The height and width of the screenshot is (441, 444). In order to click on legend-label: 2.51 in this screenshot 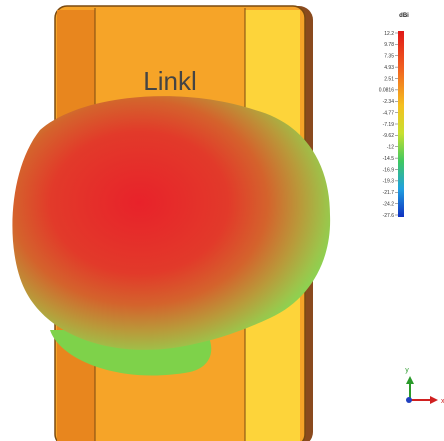, I will do `click(389, 79)`.